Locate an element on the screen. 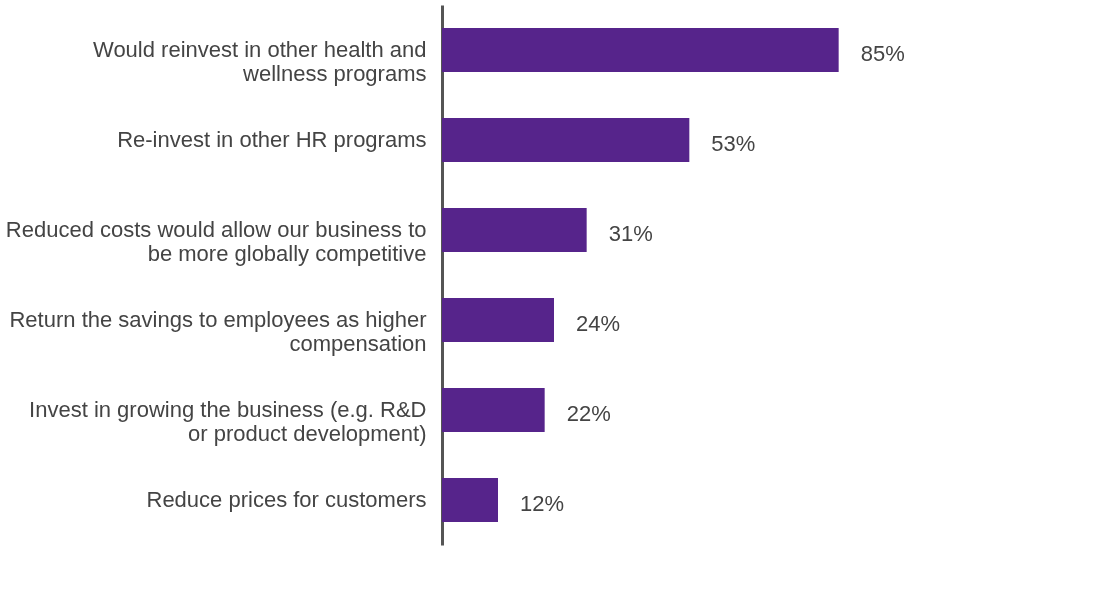 The image size is (1109, 591). data-label: 31% is located at coordinates (630, 233).